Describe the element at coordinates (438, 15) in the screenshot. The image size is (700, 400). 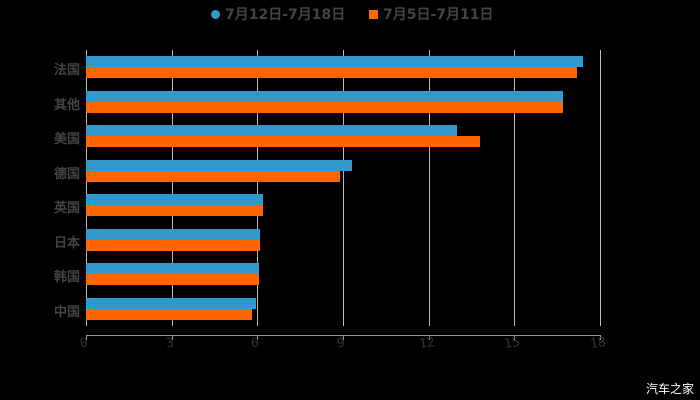
I see `legend-label: 7月5日-7月11日` at that location.